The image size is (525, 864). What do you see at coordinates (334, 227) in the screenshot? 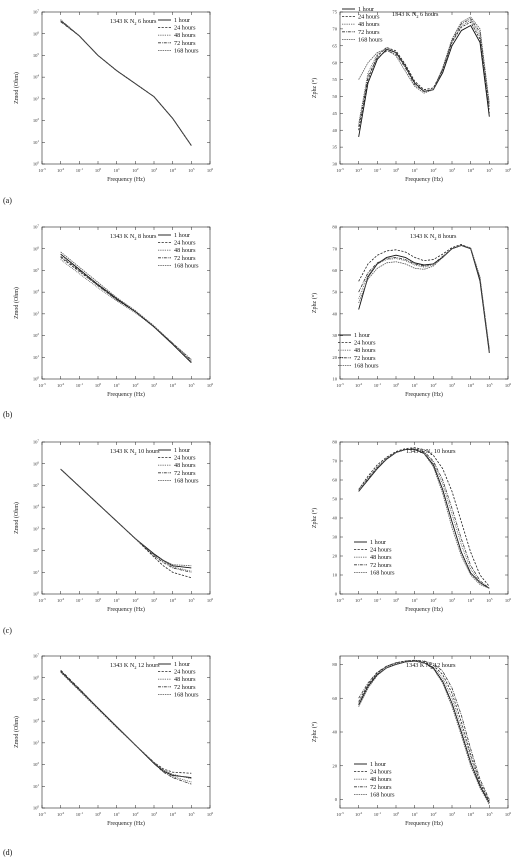
I see `y-tick-label: 80` at bounding box center [334, 227].